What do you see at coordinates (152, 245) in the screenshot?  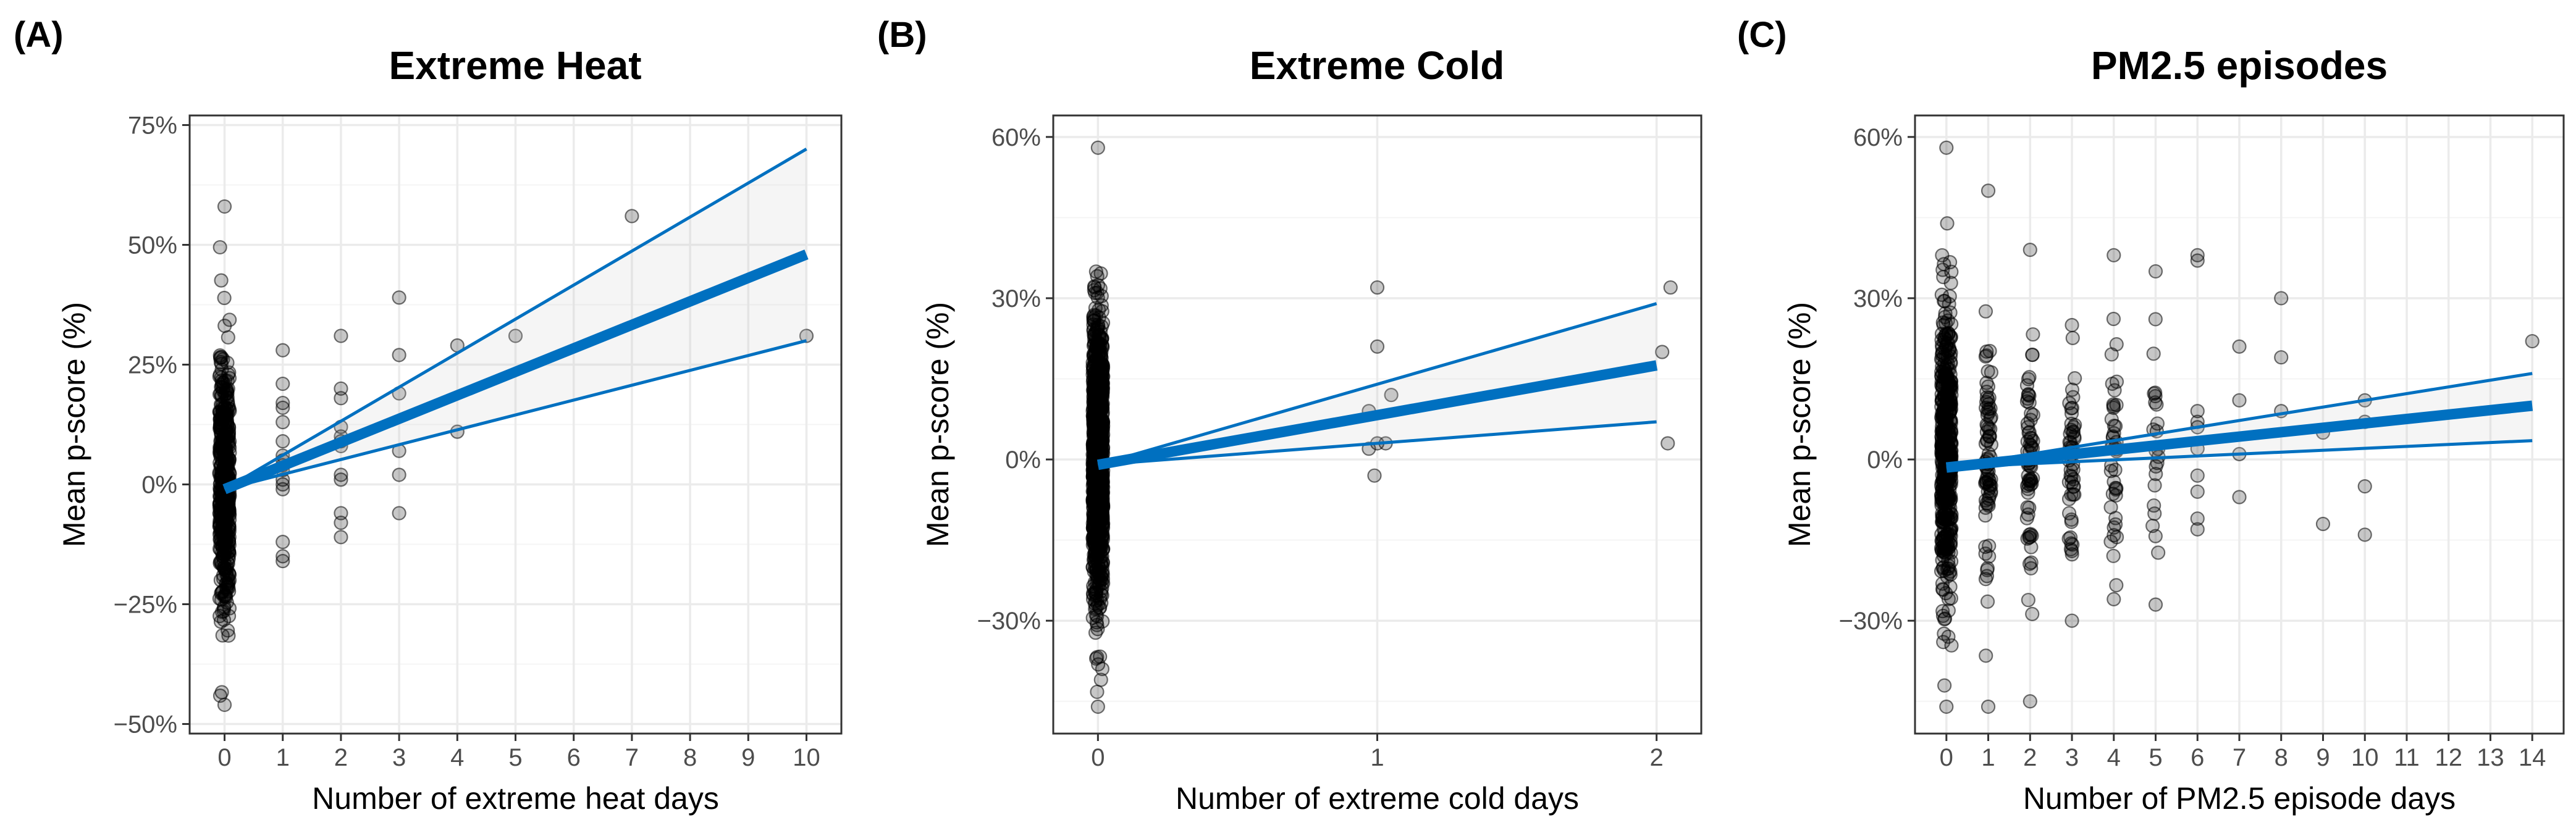 I see `y-tick-label: 50%` at bounding box center [152, 245].